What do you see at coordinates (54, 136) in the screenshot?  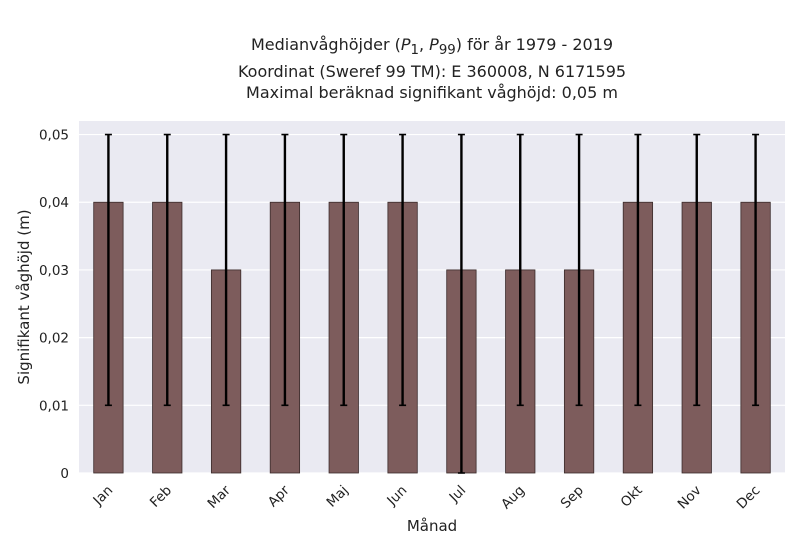 I see `y-tick-label: 0,05` at bounding box center [54, 136].